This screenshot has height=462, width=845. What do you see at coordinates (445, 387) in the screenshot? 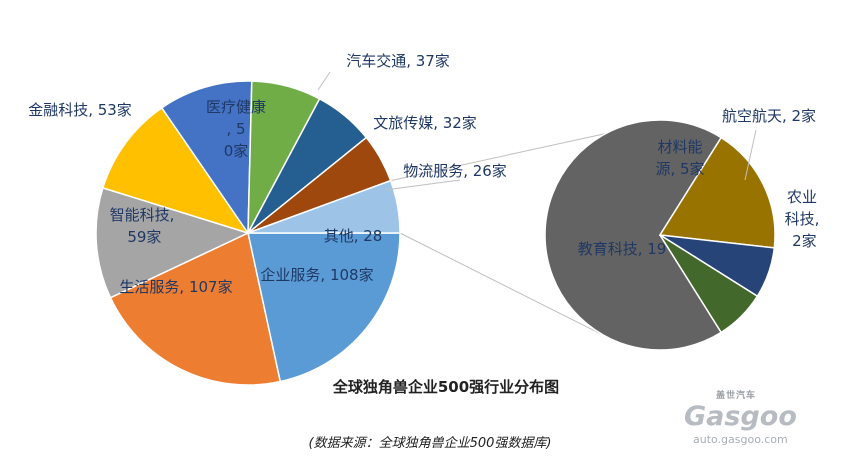
I see `chart-title: 全球独角兽企业500强行业分布图` at bounding box center [445, 387].